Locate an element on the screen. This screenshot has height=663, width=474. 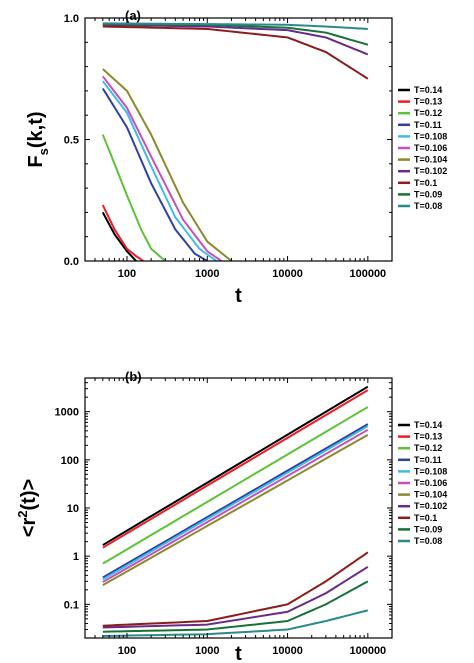
panel-label: (a) is located at coordinates (133, 15).